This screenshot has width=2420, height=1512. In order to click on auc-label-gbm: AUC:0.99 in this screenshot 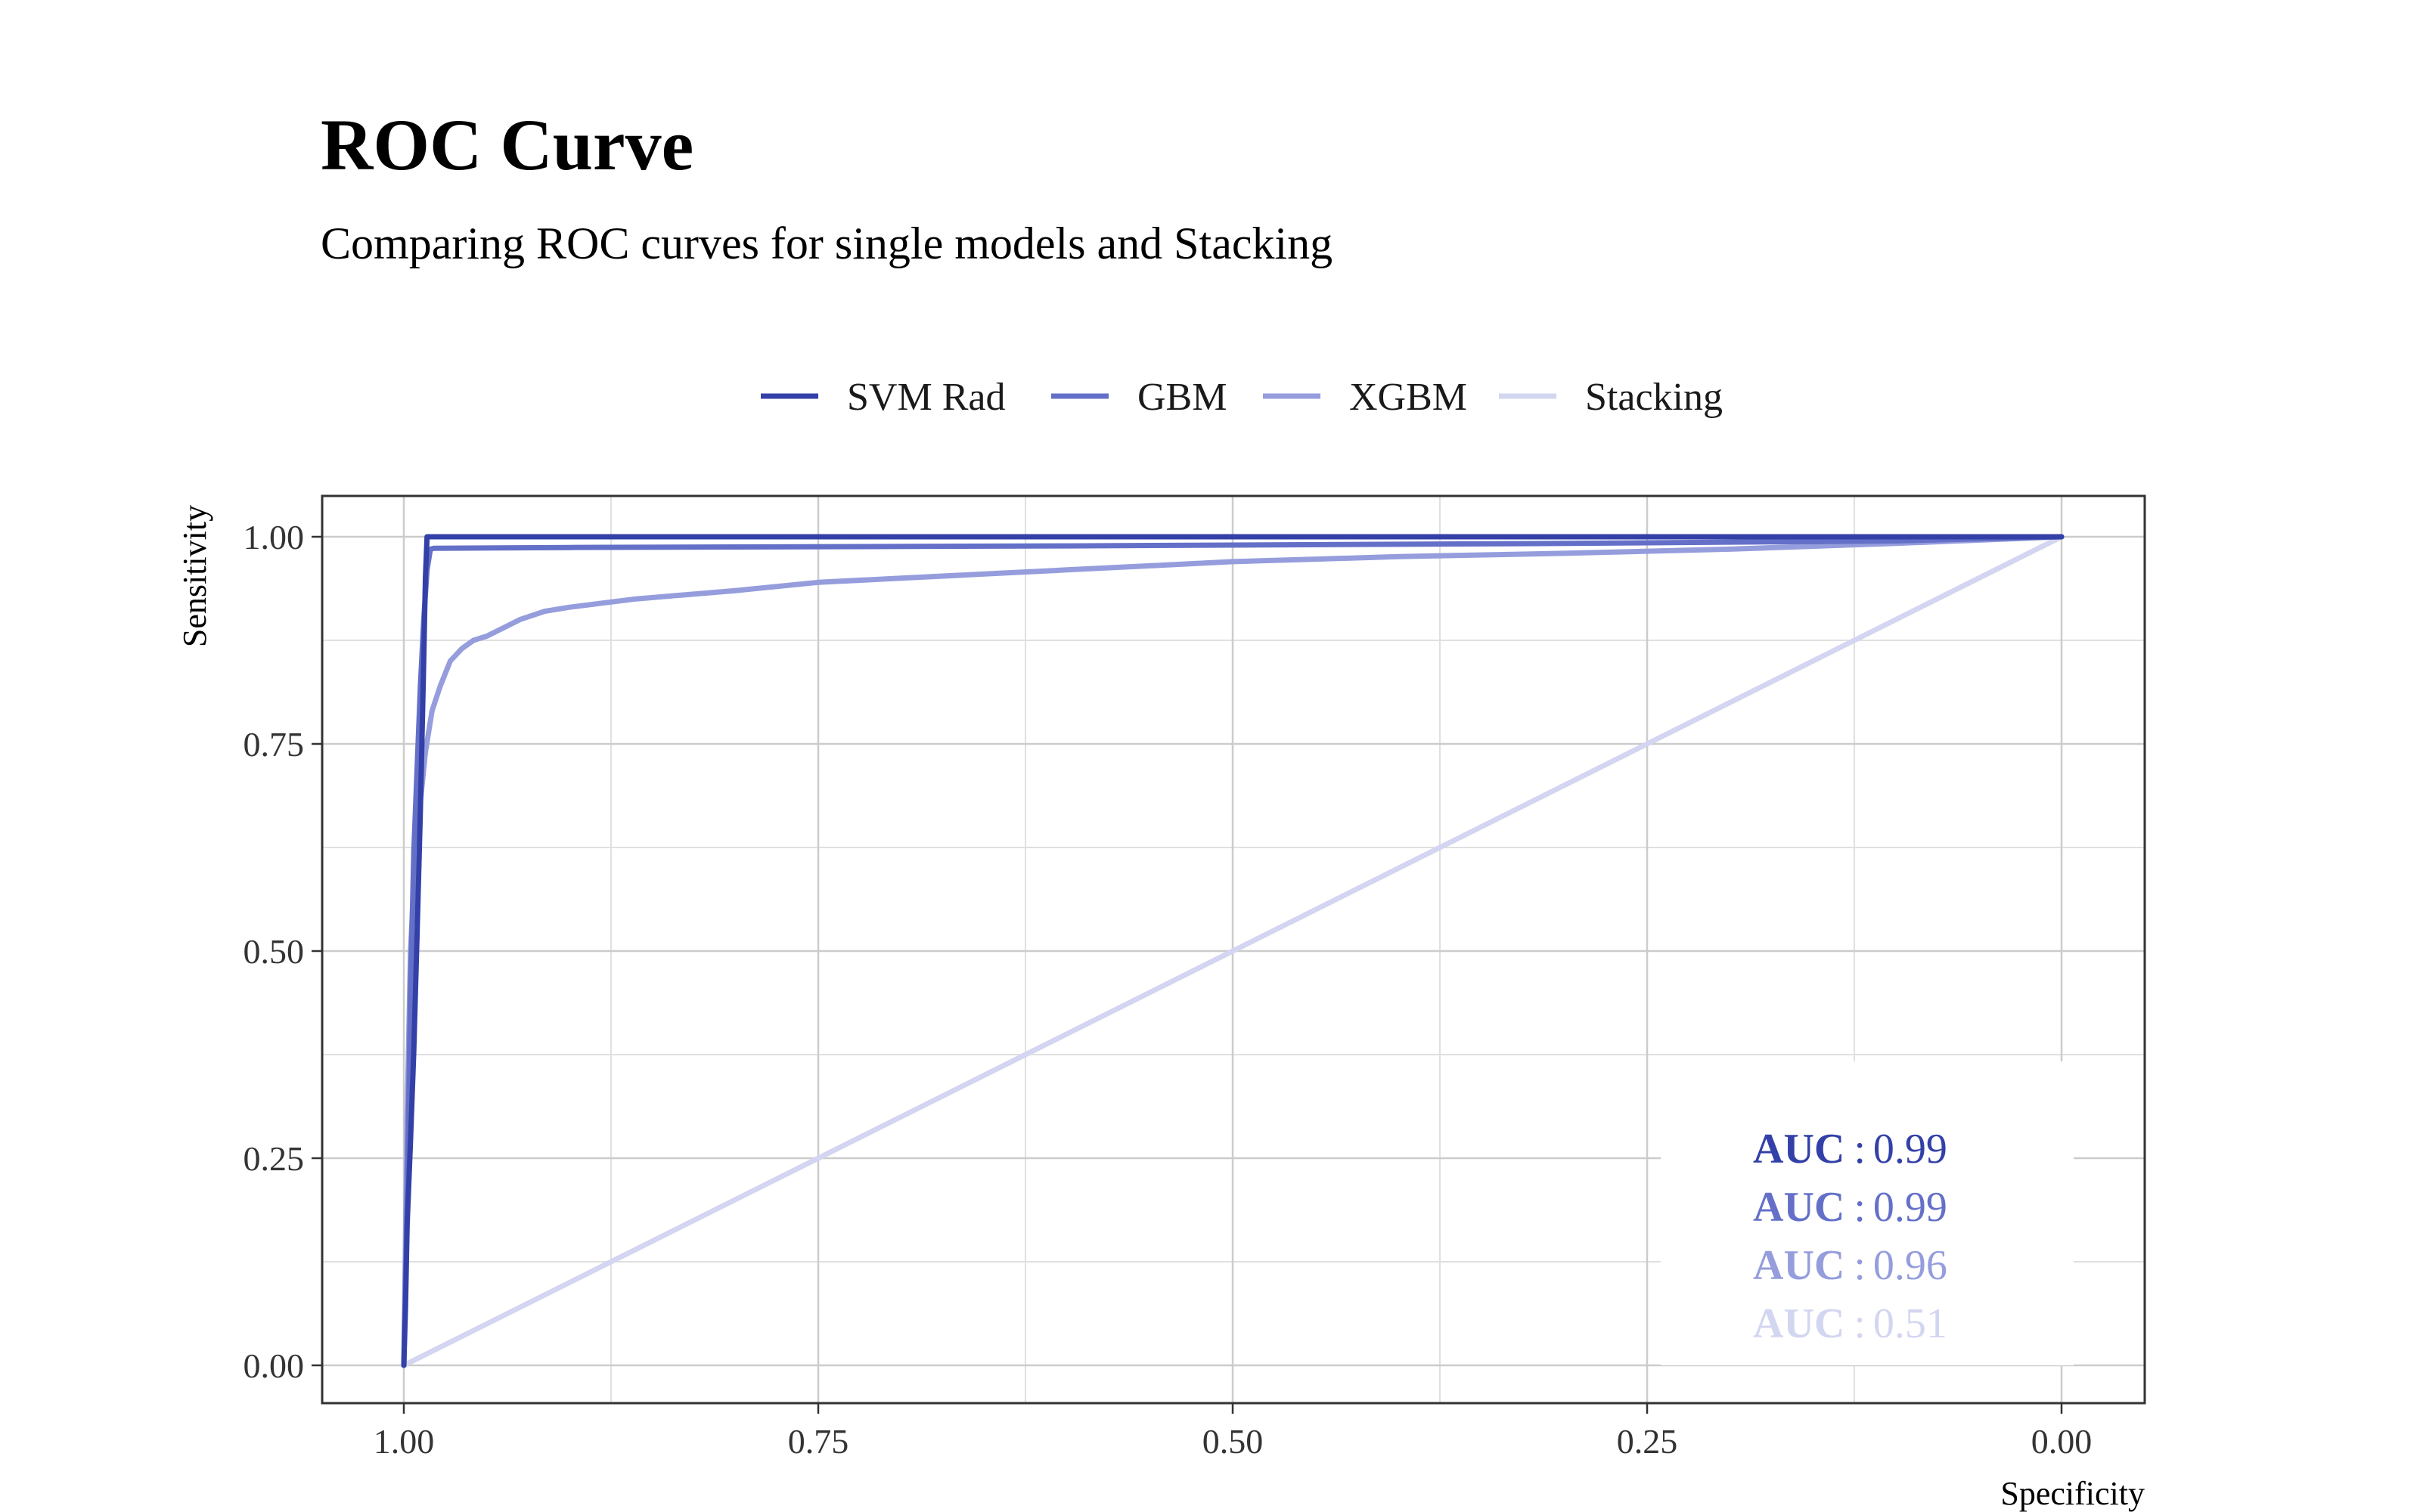, I will do `click(1850, 1207)`.